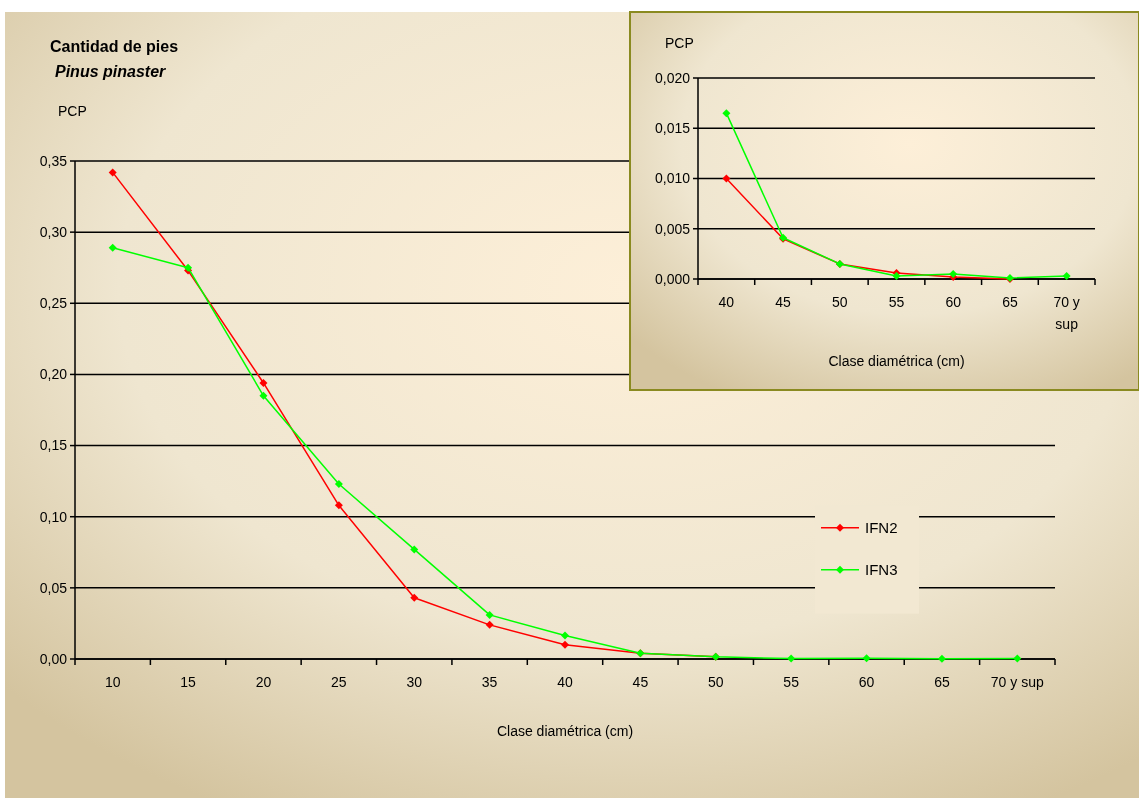 The height and width of the screenshot is (798, 1139). I want to click on y-tick-label: 0,015, so click(672, 128).